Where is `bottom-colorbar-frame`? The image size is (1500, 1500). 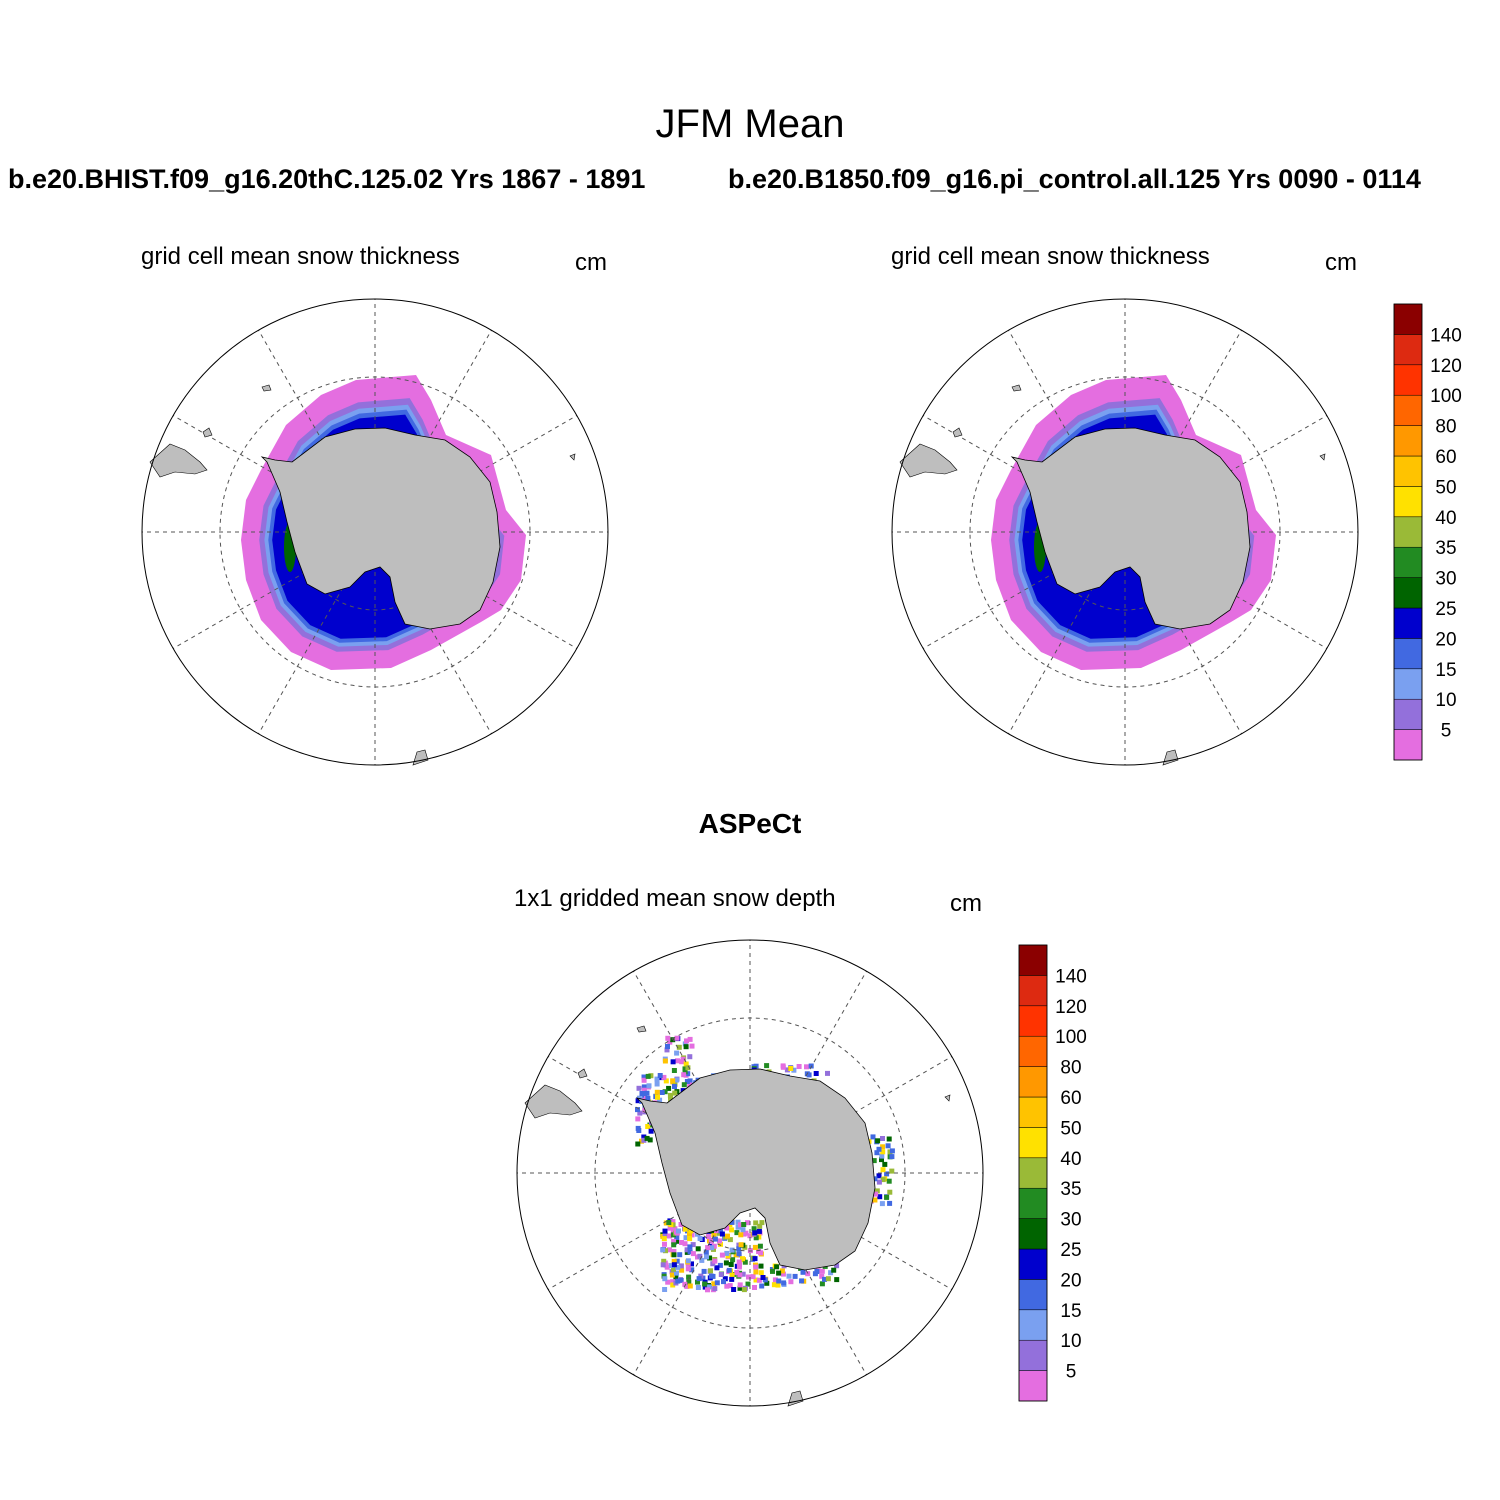 bottom-colorbar-frame is located at coordinates (1033, 1173).